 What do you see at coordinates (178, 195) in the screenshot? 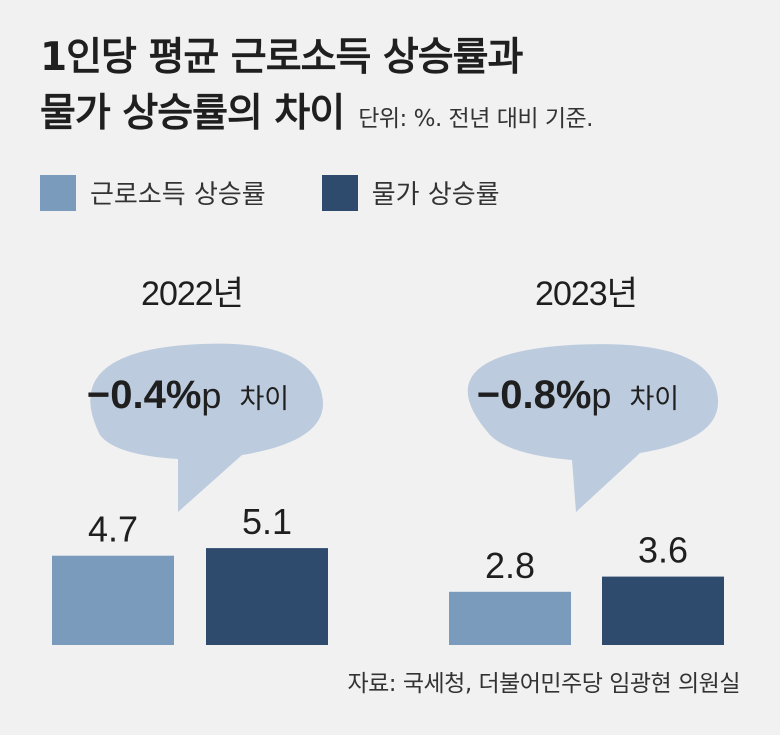
I see `legend-label-income: 근로소득 상승률` at bounding box center [178, 195].